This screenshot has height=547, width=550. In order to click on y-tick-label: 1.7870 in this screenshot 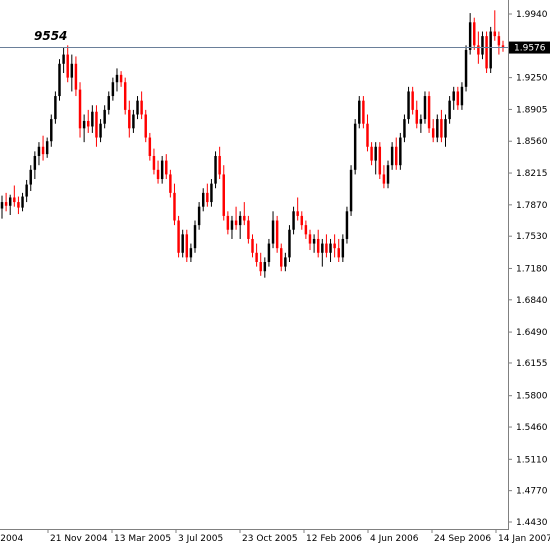, I will do `click(532, 206)`.